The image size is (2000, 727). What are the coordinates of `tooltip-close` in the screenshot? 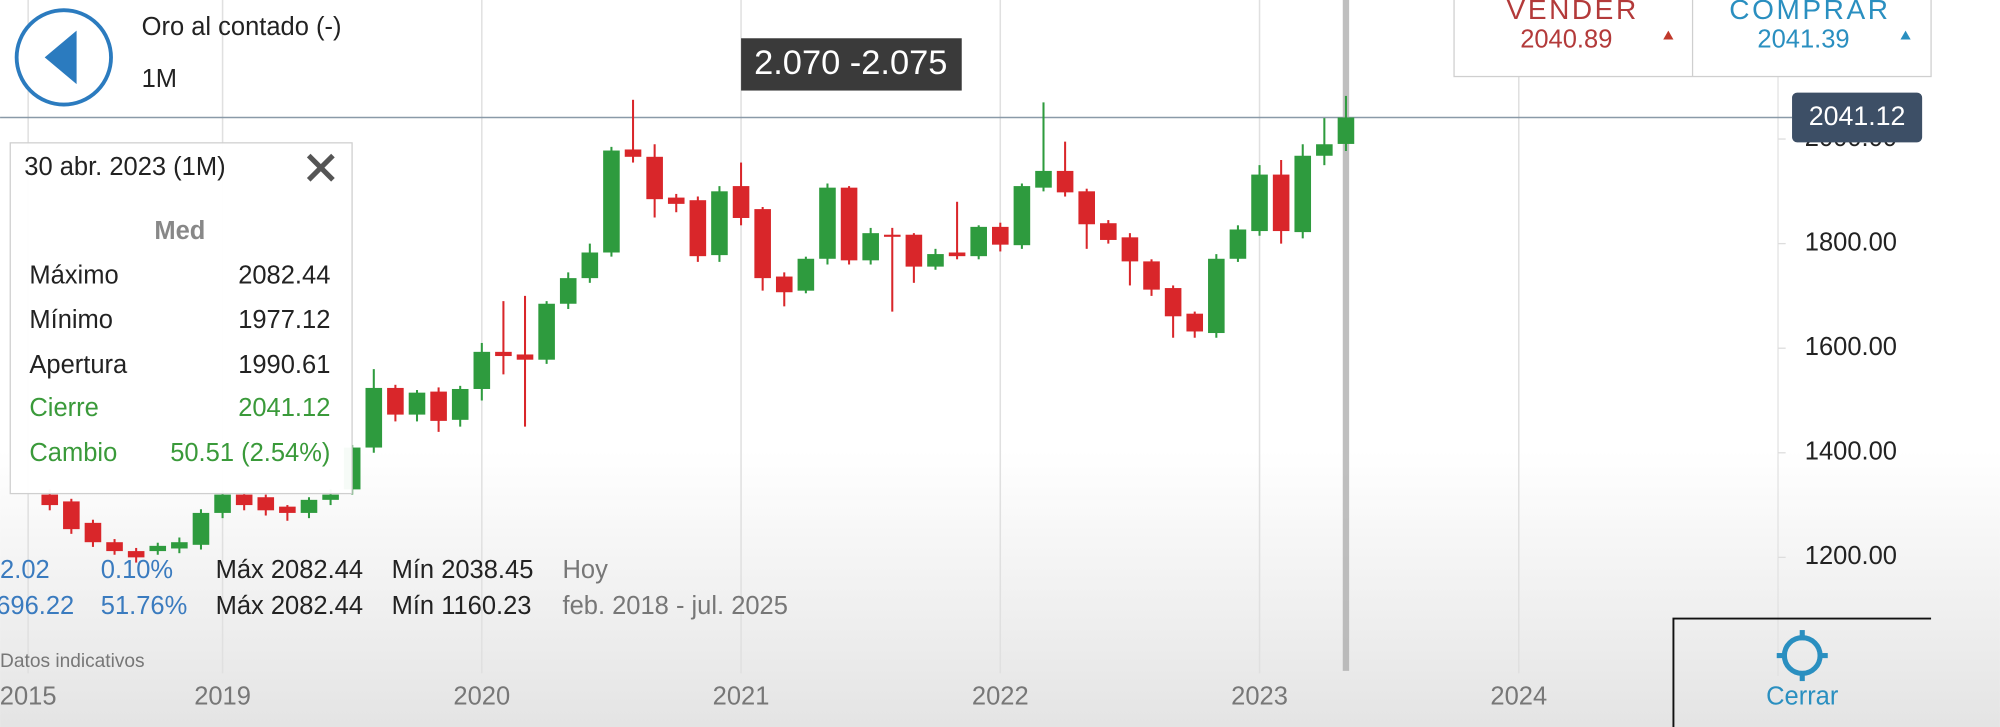 It's located at (320, 167).